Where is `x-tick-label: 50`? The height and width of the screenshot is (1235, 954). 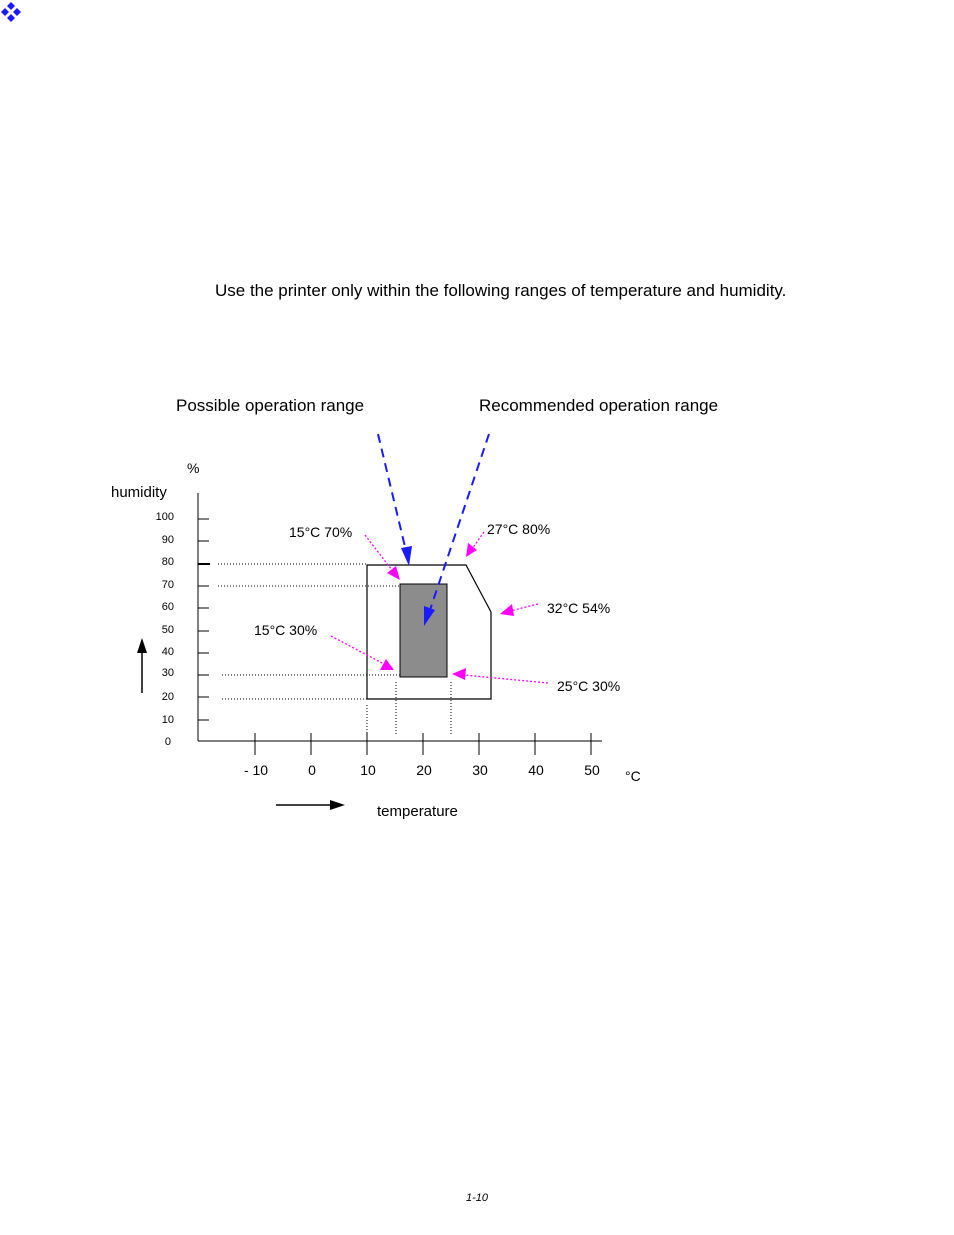
x-tick-label: 50 is located at coordinates (592, 770).